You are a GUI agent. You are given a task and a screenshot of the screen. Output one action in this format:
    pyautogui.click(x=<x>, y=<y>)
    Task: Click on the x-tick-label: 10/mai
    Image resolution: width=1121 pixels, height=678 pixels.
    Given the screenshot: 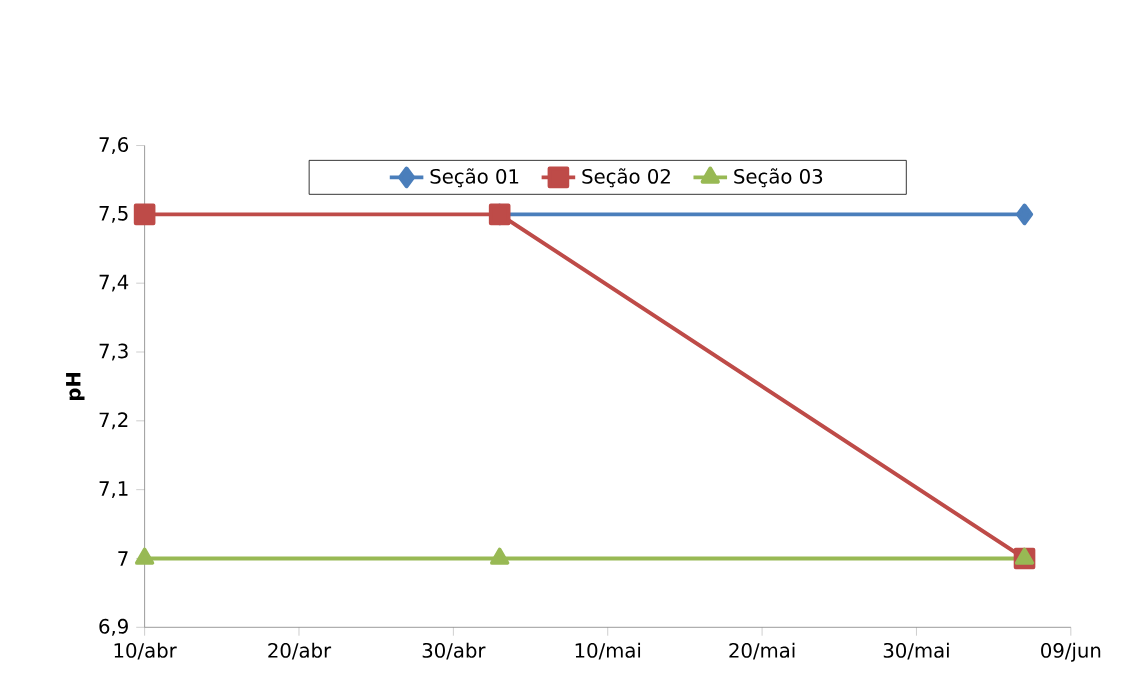 What is the action you would take?
    pyautogui.click(x=608, y=651)
    